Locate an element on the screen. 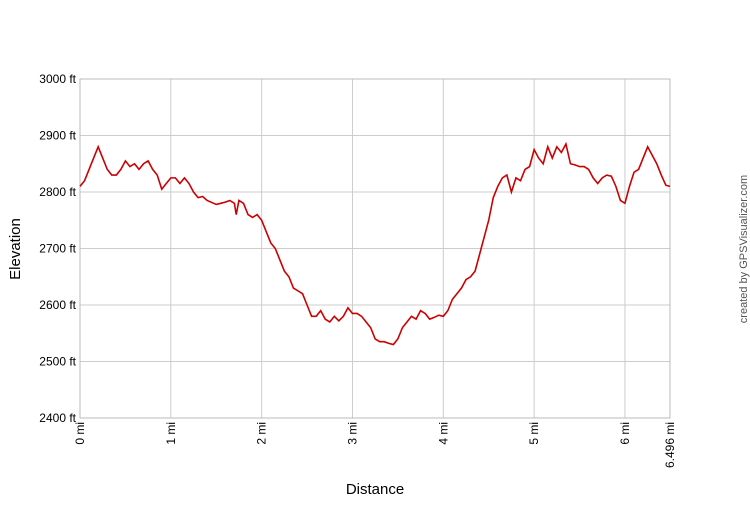  x-tick-label: 2 mi is located at coordinates (262, 433).